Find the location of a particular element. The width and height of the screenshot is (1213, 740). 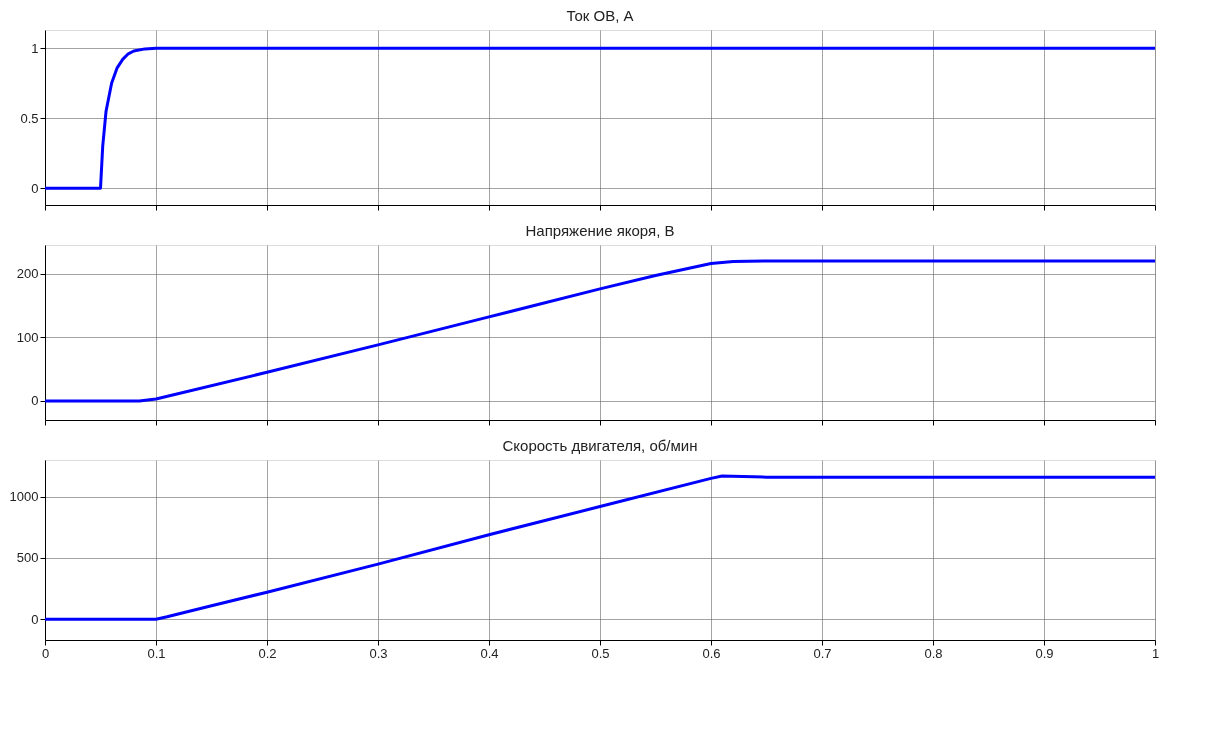

x-tick-label: 0 is located at coordinates (45, 653).